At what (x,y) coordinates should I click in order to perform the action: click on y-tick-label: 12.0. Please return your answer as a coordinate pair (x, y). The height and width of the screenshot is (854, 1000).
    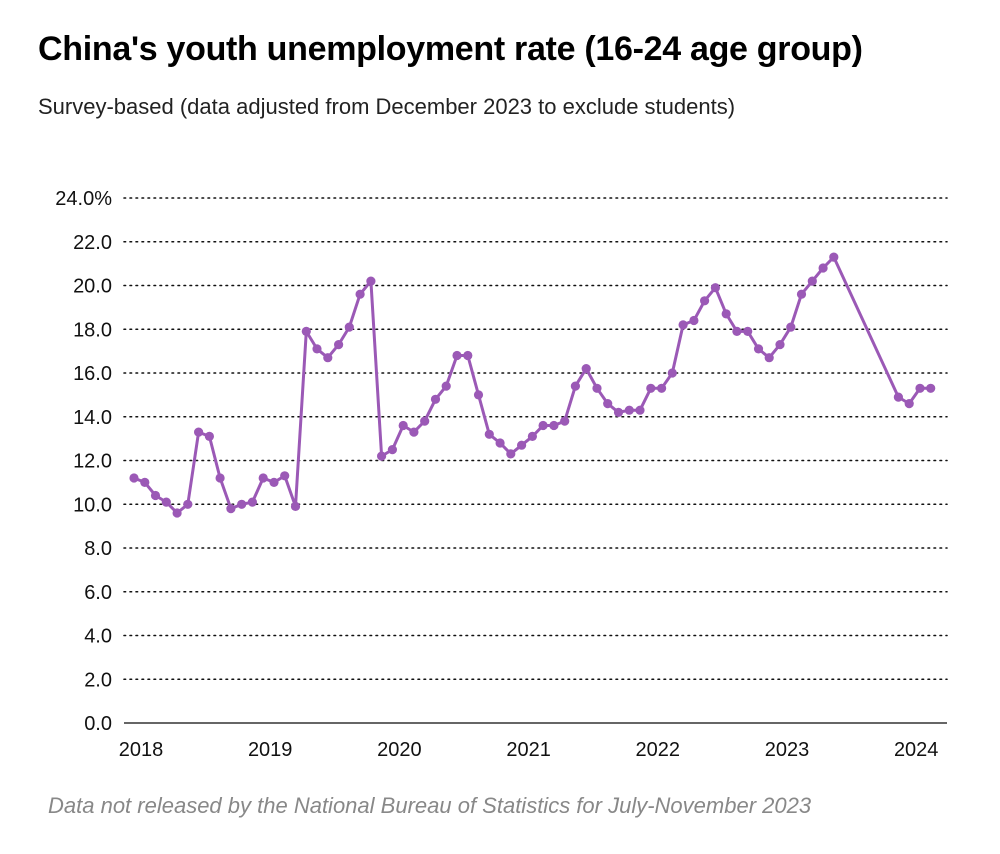
    Looking at the image, I should click on (92, 462).